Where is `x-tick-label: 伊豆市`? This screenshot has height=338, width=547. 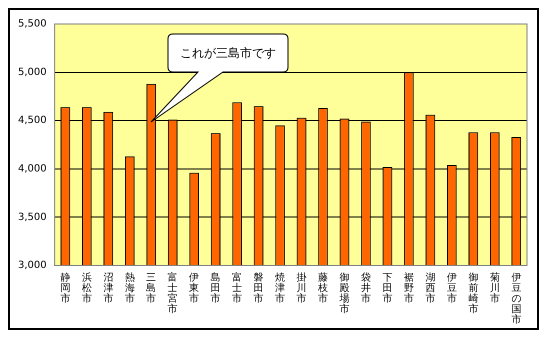
x-tick-label: 伊豆市 is located at coordinates (451, 288).